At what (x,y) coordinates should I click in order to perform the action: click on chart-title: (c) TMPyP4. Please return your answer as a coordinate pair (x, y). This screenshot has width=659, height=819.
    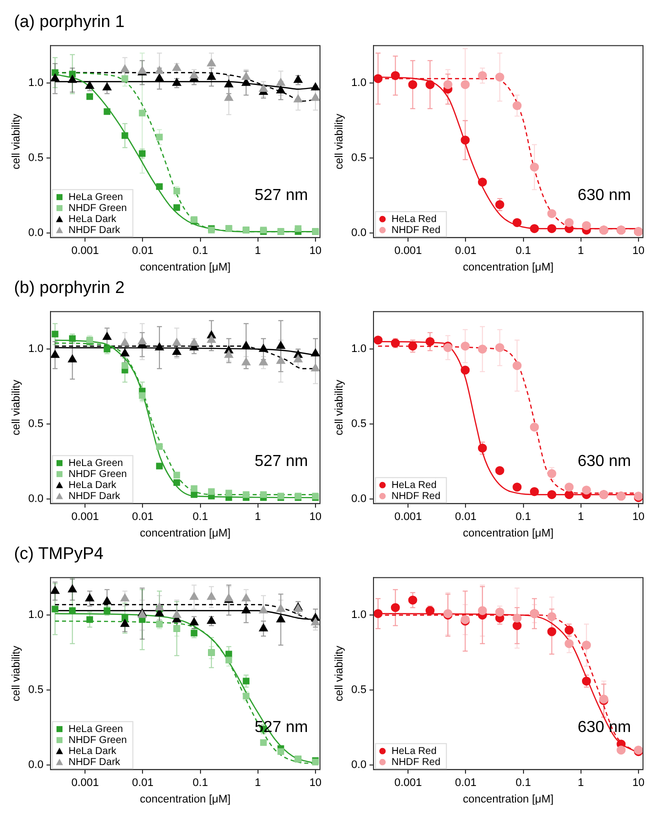
    Looking at the image, I should click on (58, 554).